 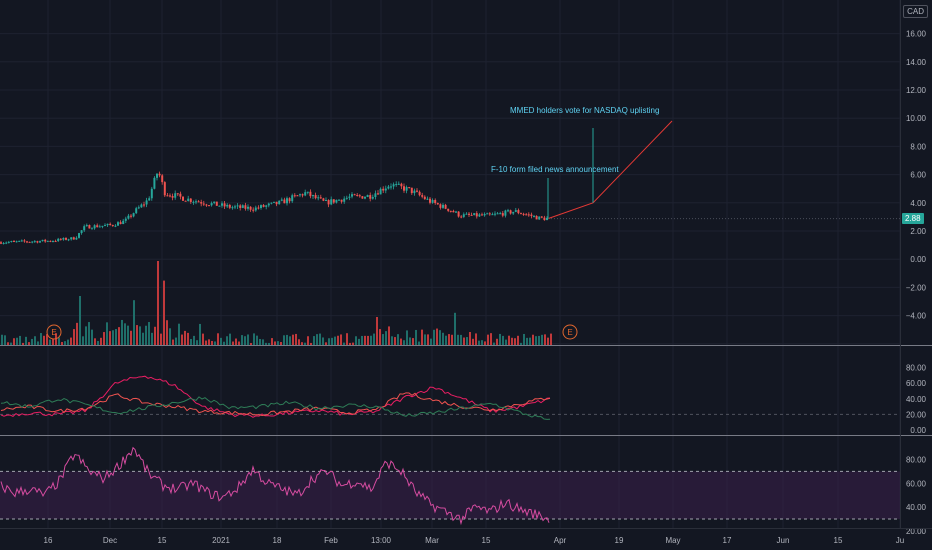 What do you see at coordinates (331, 540) in the screenshot?
I see `time-axis-label: Feb` at bounding box center [331, 540].